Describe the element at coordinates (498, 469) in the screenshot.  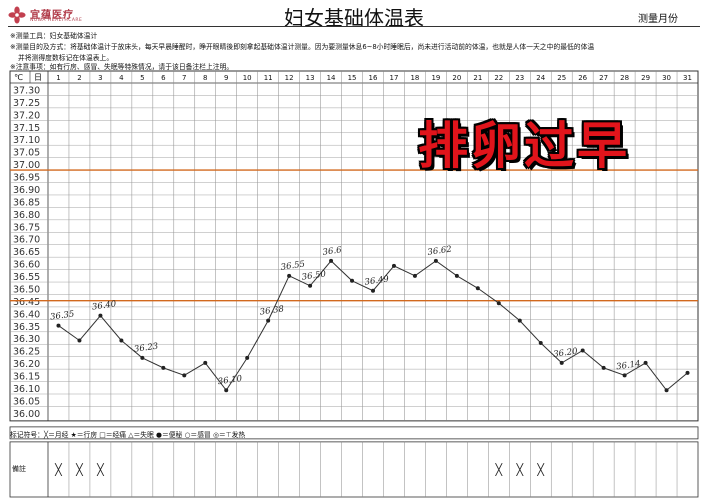
I see `remark-mark-day-22: ╳` at that location.